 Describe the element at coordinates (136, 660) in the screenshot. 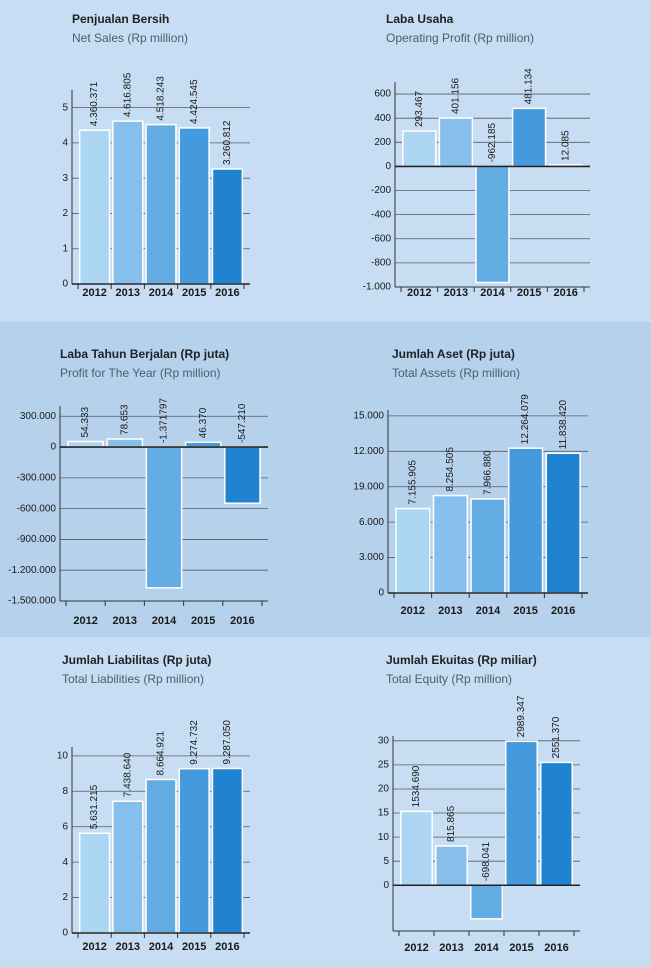

I see `chart-title: Jumlah Liabilitas (Rp juta)` at that location.